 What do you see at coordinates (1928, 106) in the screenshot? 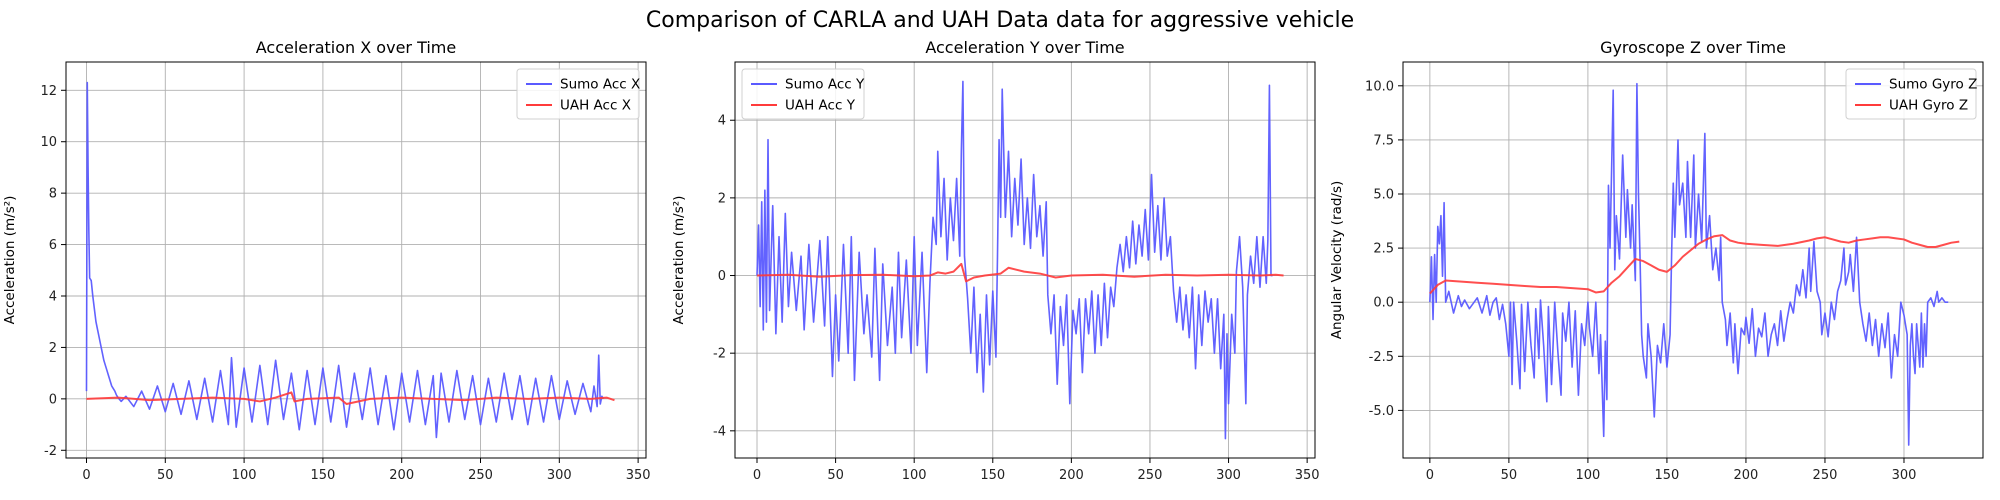
I see `legend-label: UAH Gyro Z` at bounding box center [1928, 106].